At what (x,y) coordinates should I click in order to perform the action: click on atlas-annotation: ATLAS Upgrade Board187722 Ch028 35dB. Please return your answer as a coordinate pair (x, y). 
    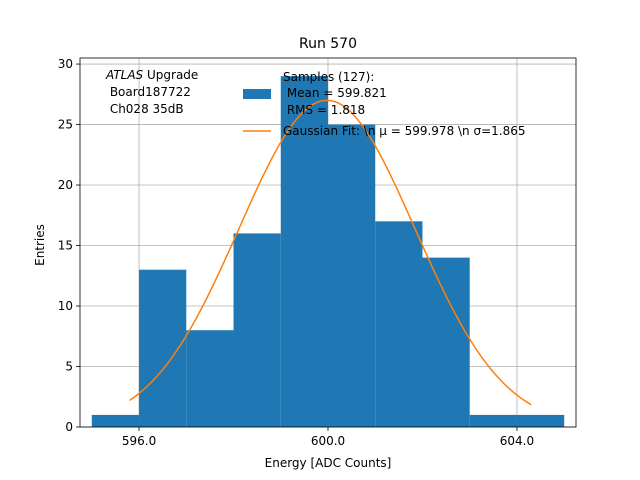
    Looking at the image, I should click on (151, 92).